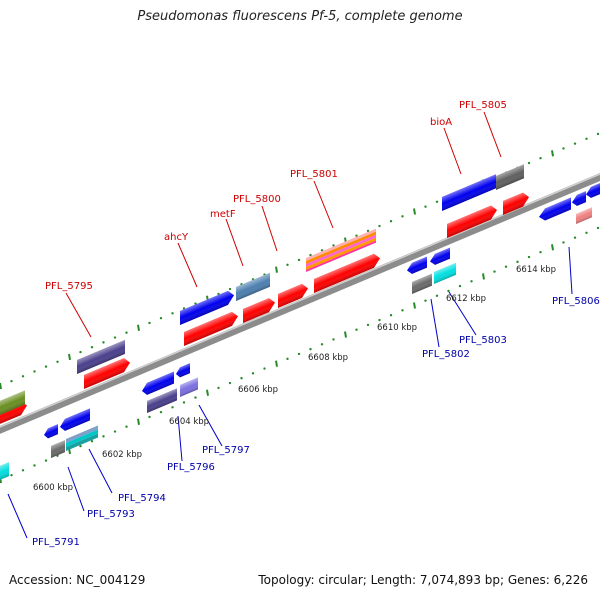 Image resolution: width=600 pixels, height=600 pixels. Describe the element at coordinates (314, 174) in the screenshot. I see `label-pfl5801: PFL_5801` at that location.